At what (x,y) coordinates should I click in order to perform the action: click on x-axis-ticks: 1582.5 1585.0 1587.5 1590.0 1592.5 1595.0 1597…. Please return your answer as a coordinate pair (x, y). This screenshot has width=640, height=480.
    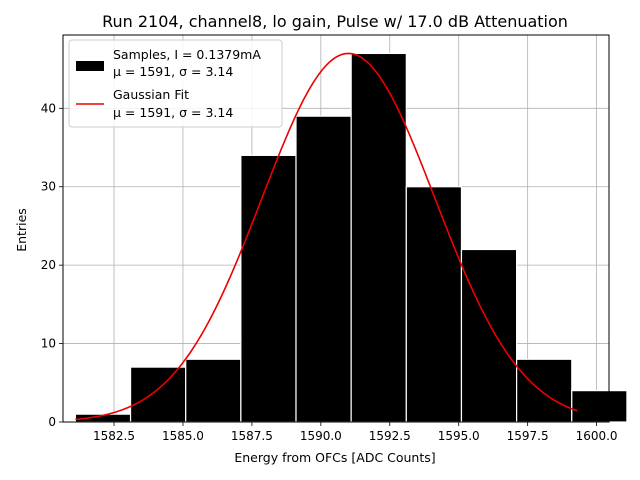
    Looking at the image, I should click on (355, 432).